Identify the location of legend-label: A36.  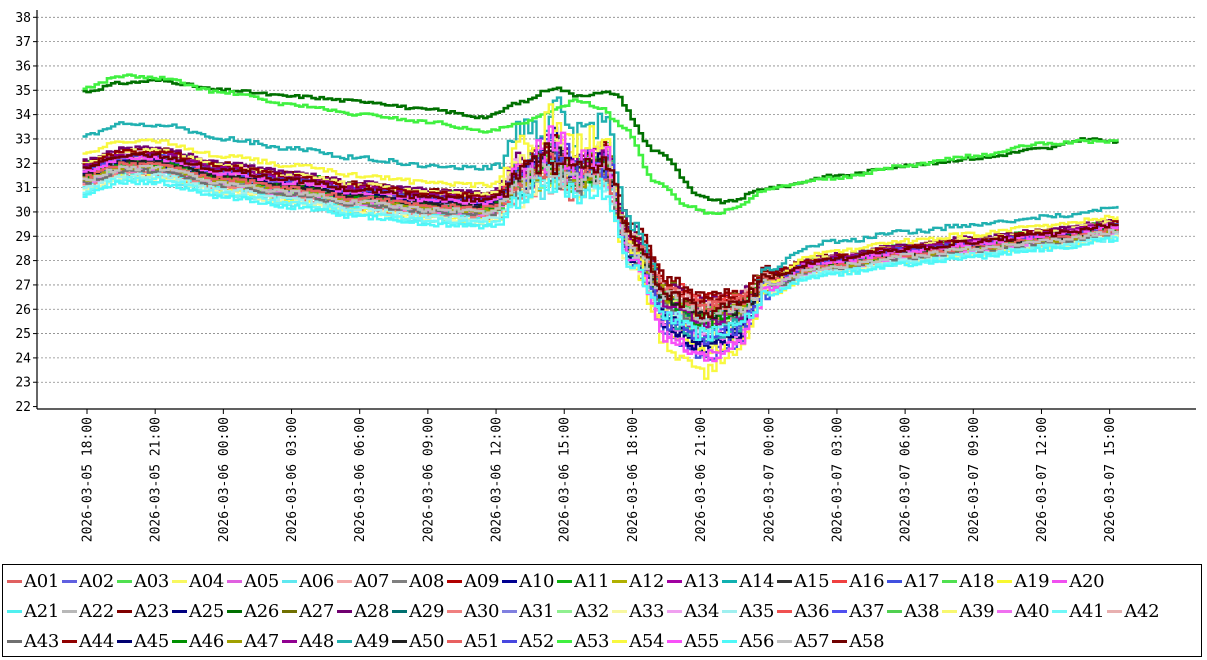
(812, 611).